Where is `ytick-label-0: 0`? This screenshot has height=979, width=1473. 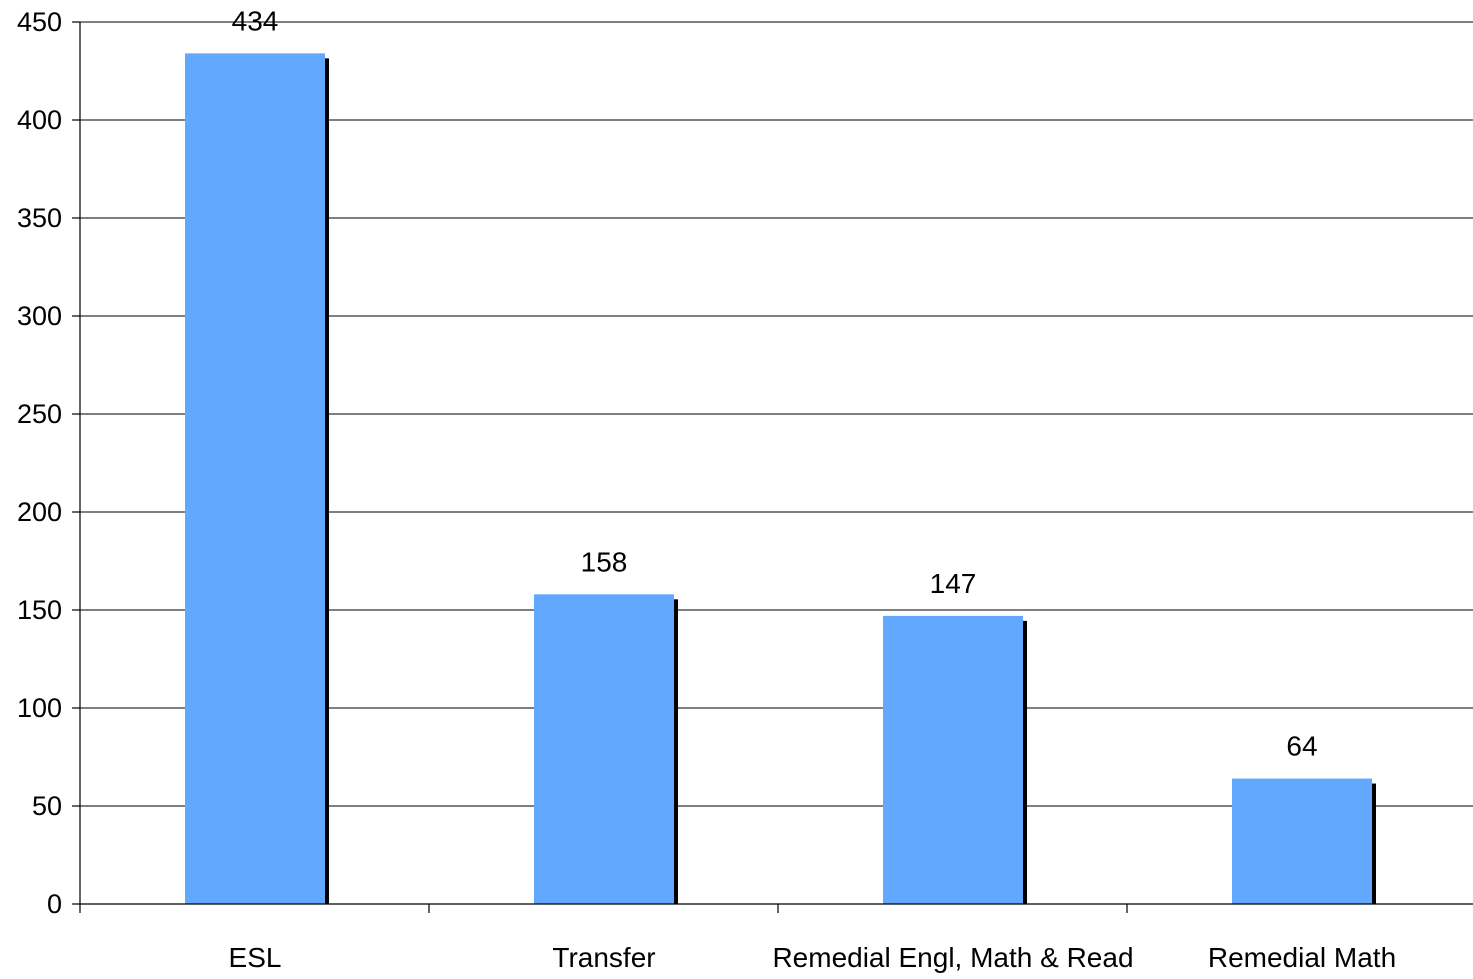
ytick-label-0: 0 is located at coordinates (54, 904).